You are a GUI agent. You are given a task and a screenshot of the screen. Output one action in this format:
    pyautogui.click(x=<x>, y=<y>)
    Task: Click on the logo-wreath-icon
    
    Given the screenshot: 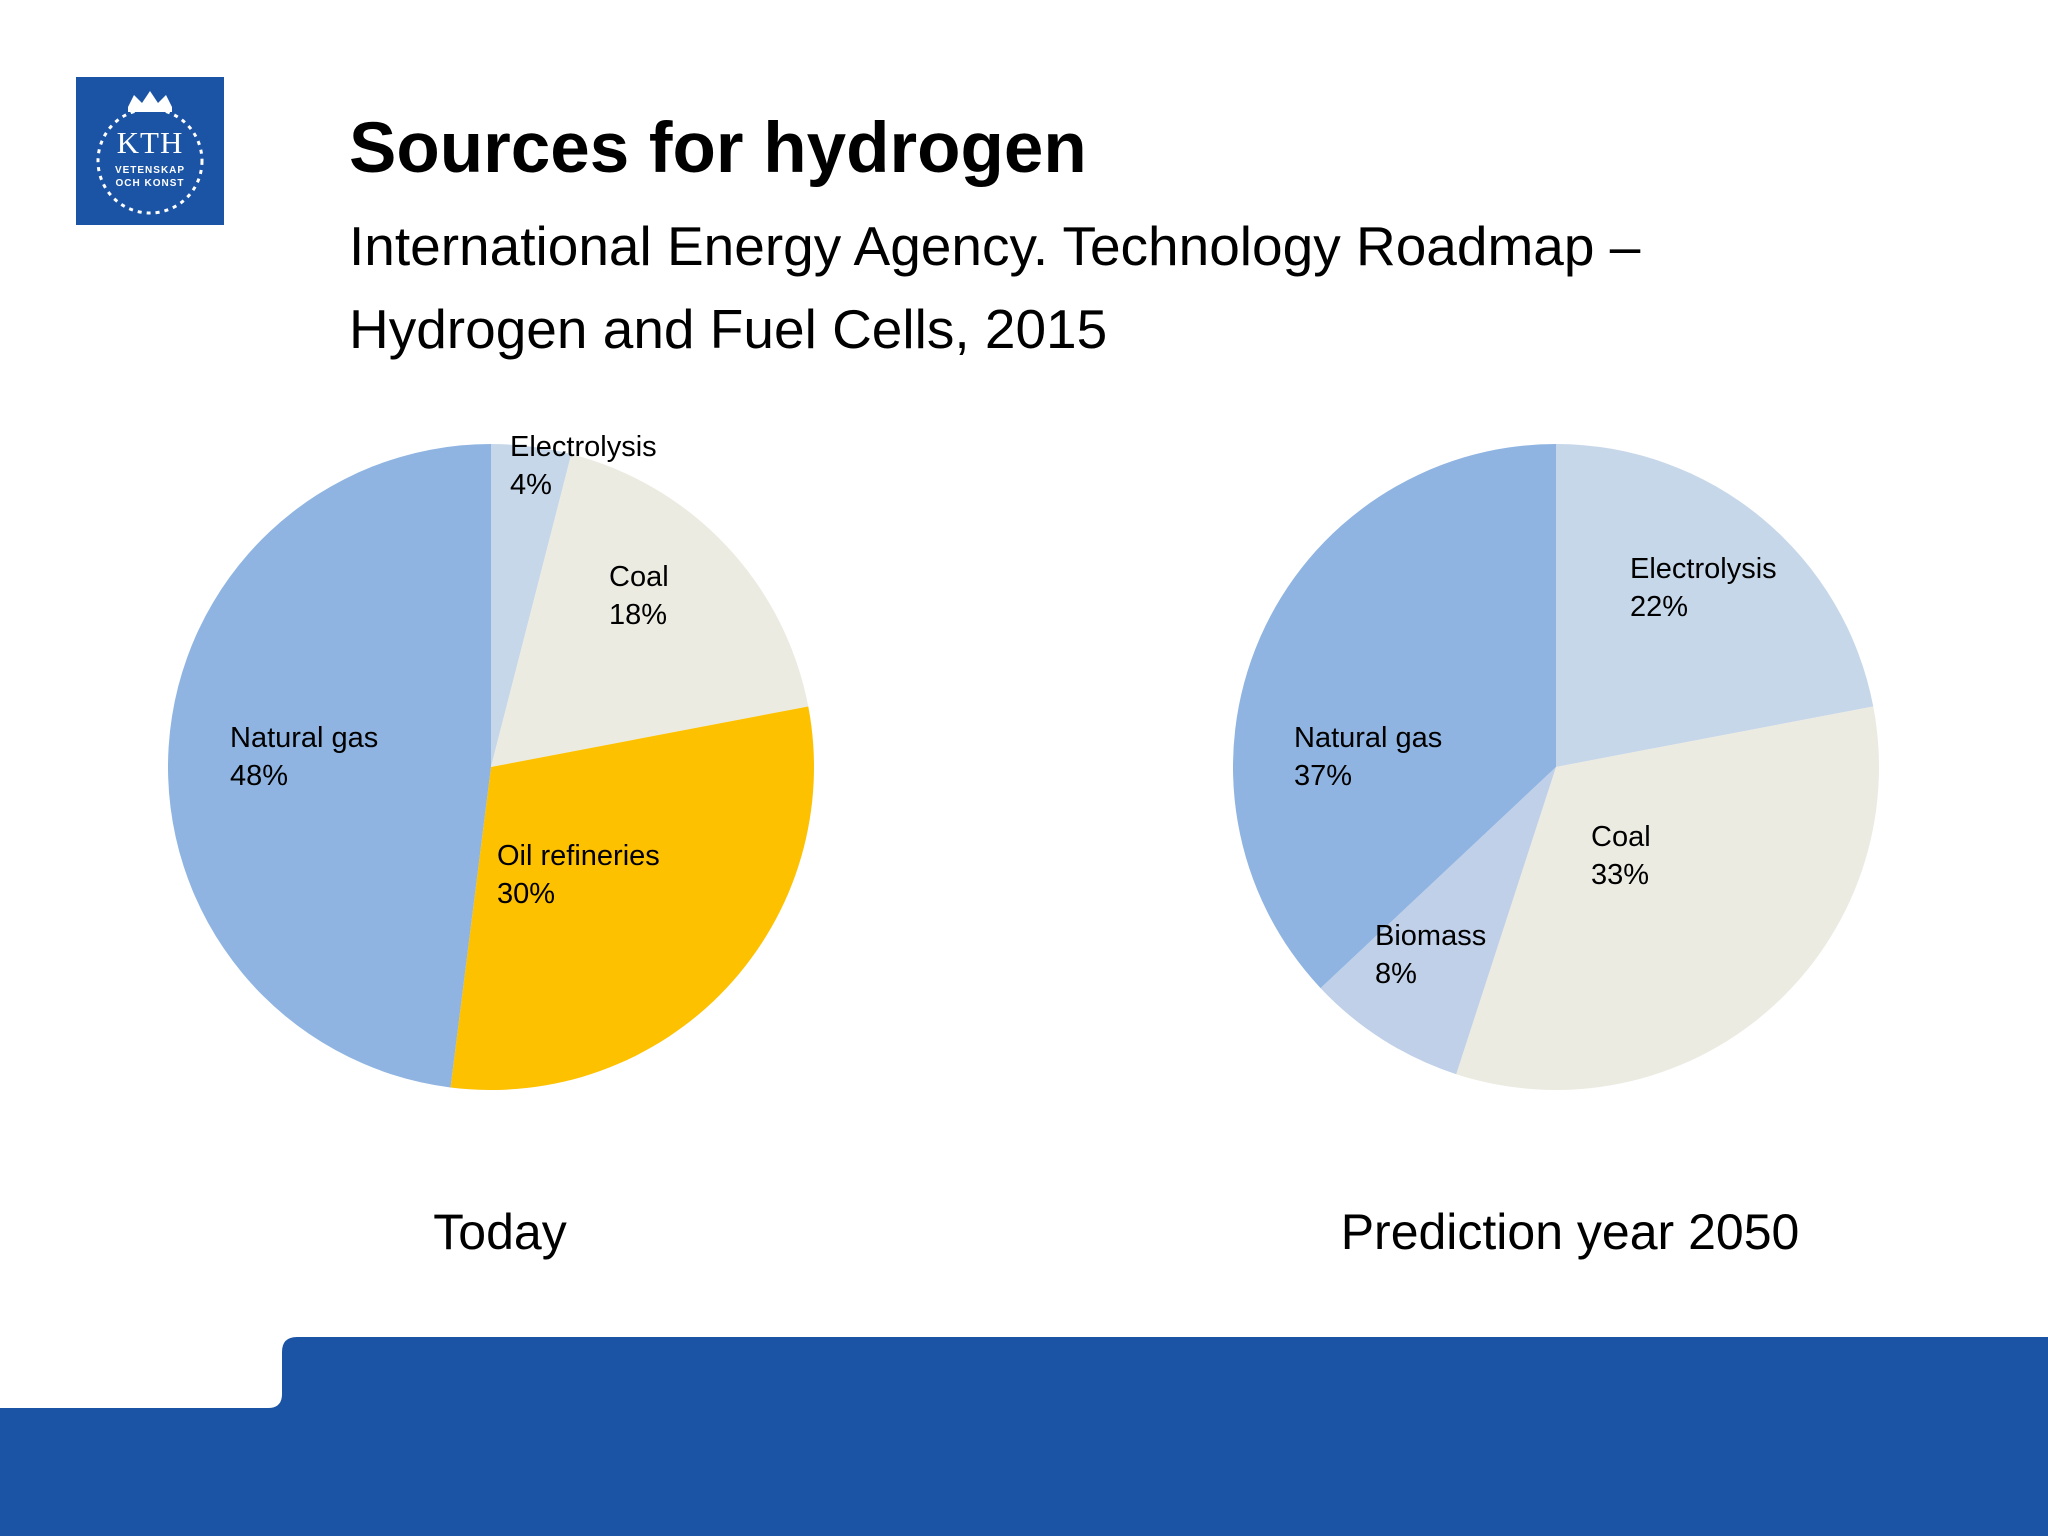 What is the action you would take?
    pyautogui.click(x=150, y=153)
    